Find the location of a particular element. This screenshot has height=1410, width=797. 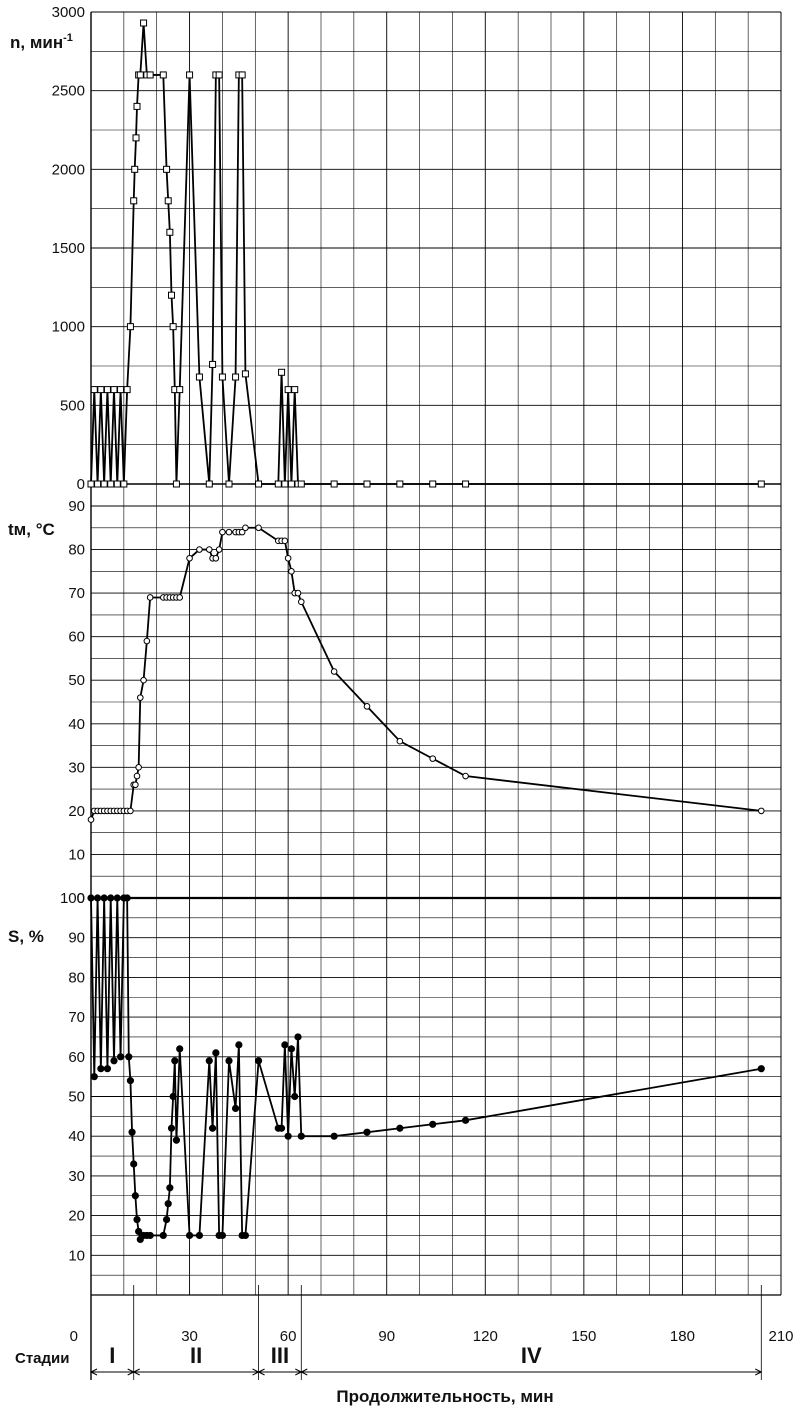

x-tick-label: 180 is located at coordinates (682, 1336).